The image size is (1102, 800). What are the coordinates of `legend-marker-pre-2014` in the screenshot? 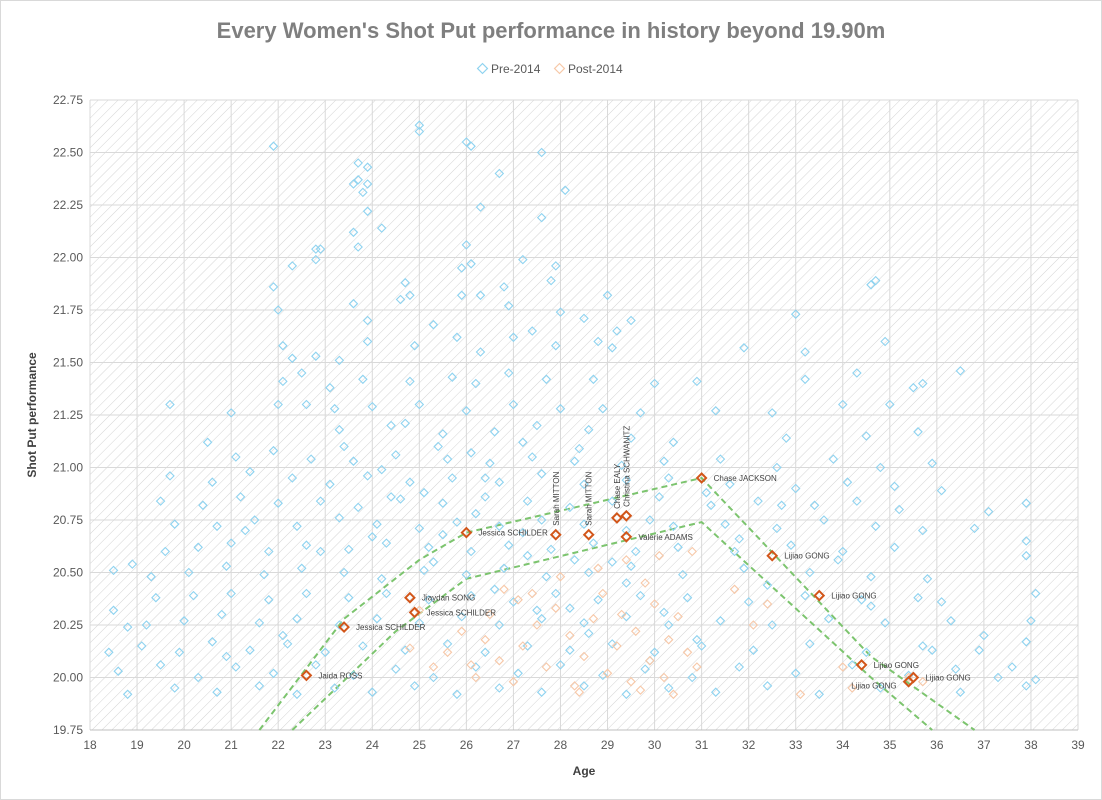 It's located at (482, 68).